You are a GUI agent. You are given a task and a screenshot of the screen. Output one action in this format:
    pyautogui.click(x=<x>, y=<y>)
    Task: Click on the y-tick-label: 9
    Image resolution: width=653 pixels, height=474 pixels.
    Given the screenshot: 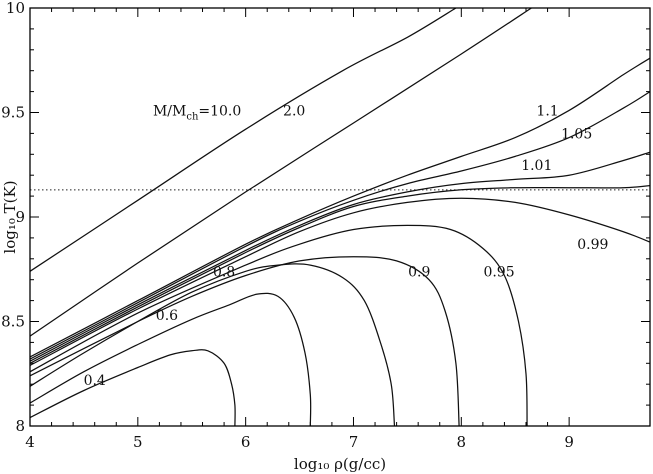 What is the action you would take?
    pyautogui.click(x=20, y=217)
    